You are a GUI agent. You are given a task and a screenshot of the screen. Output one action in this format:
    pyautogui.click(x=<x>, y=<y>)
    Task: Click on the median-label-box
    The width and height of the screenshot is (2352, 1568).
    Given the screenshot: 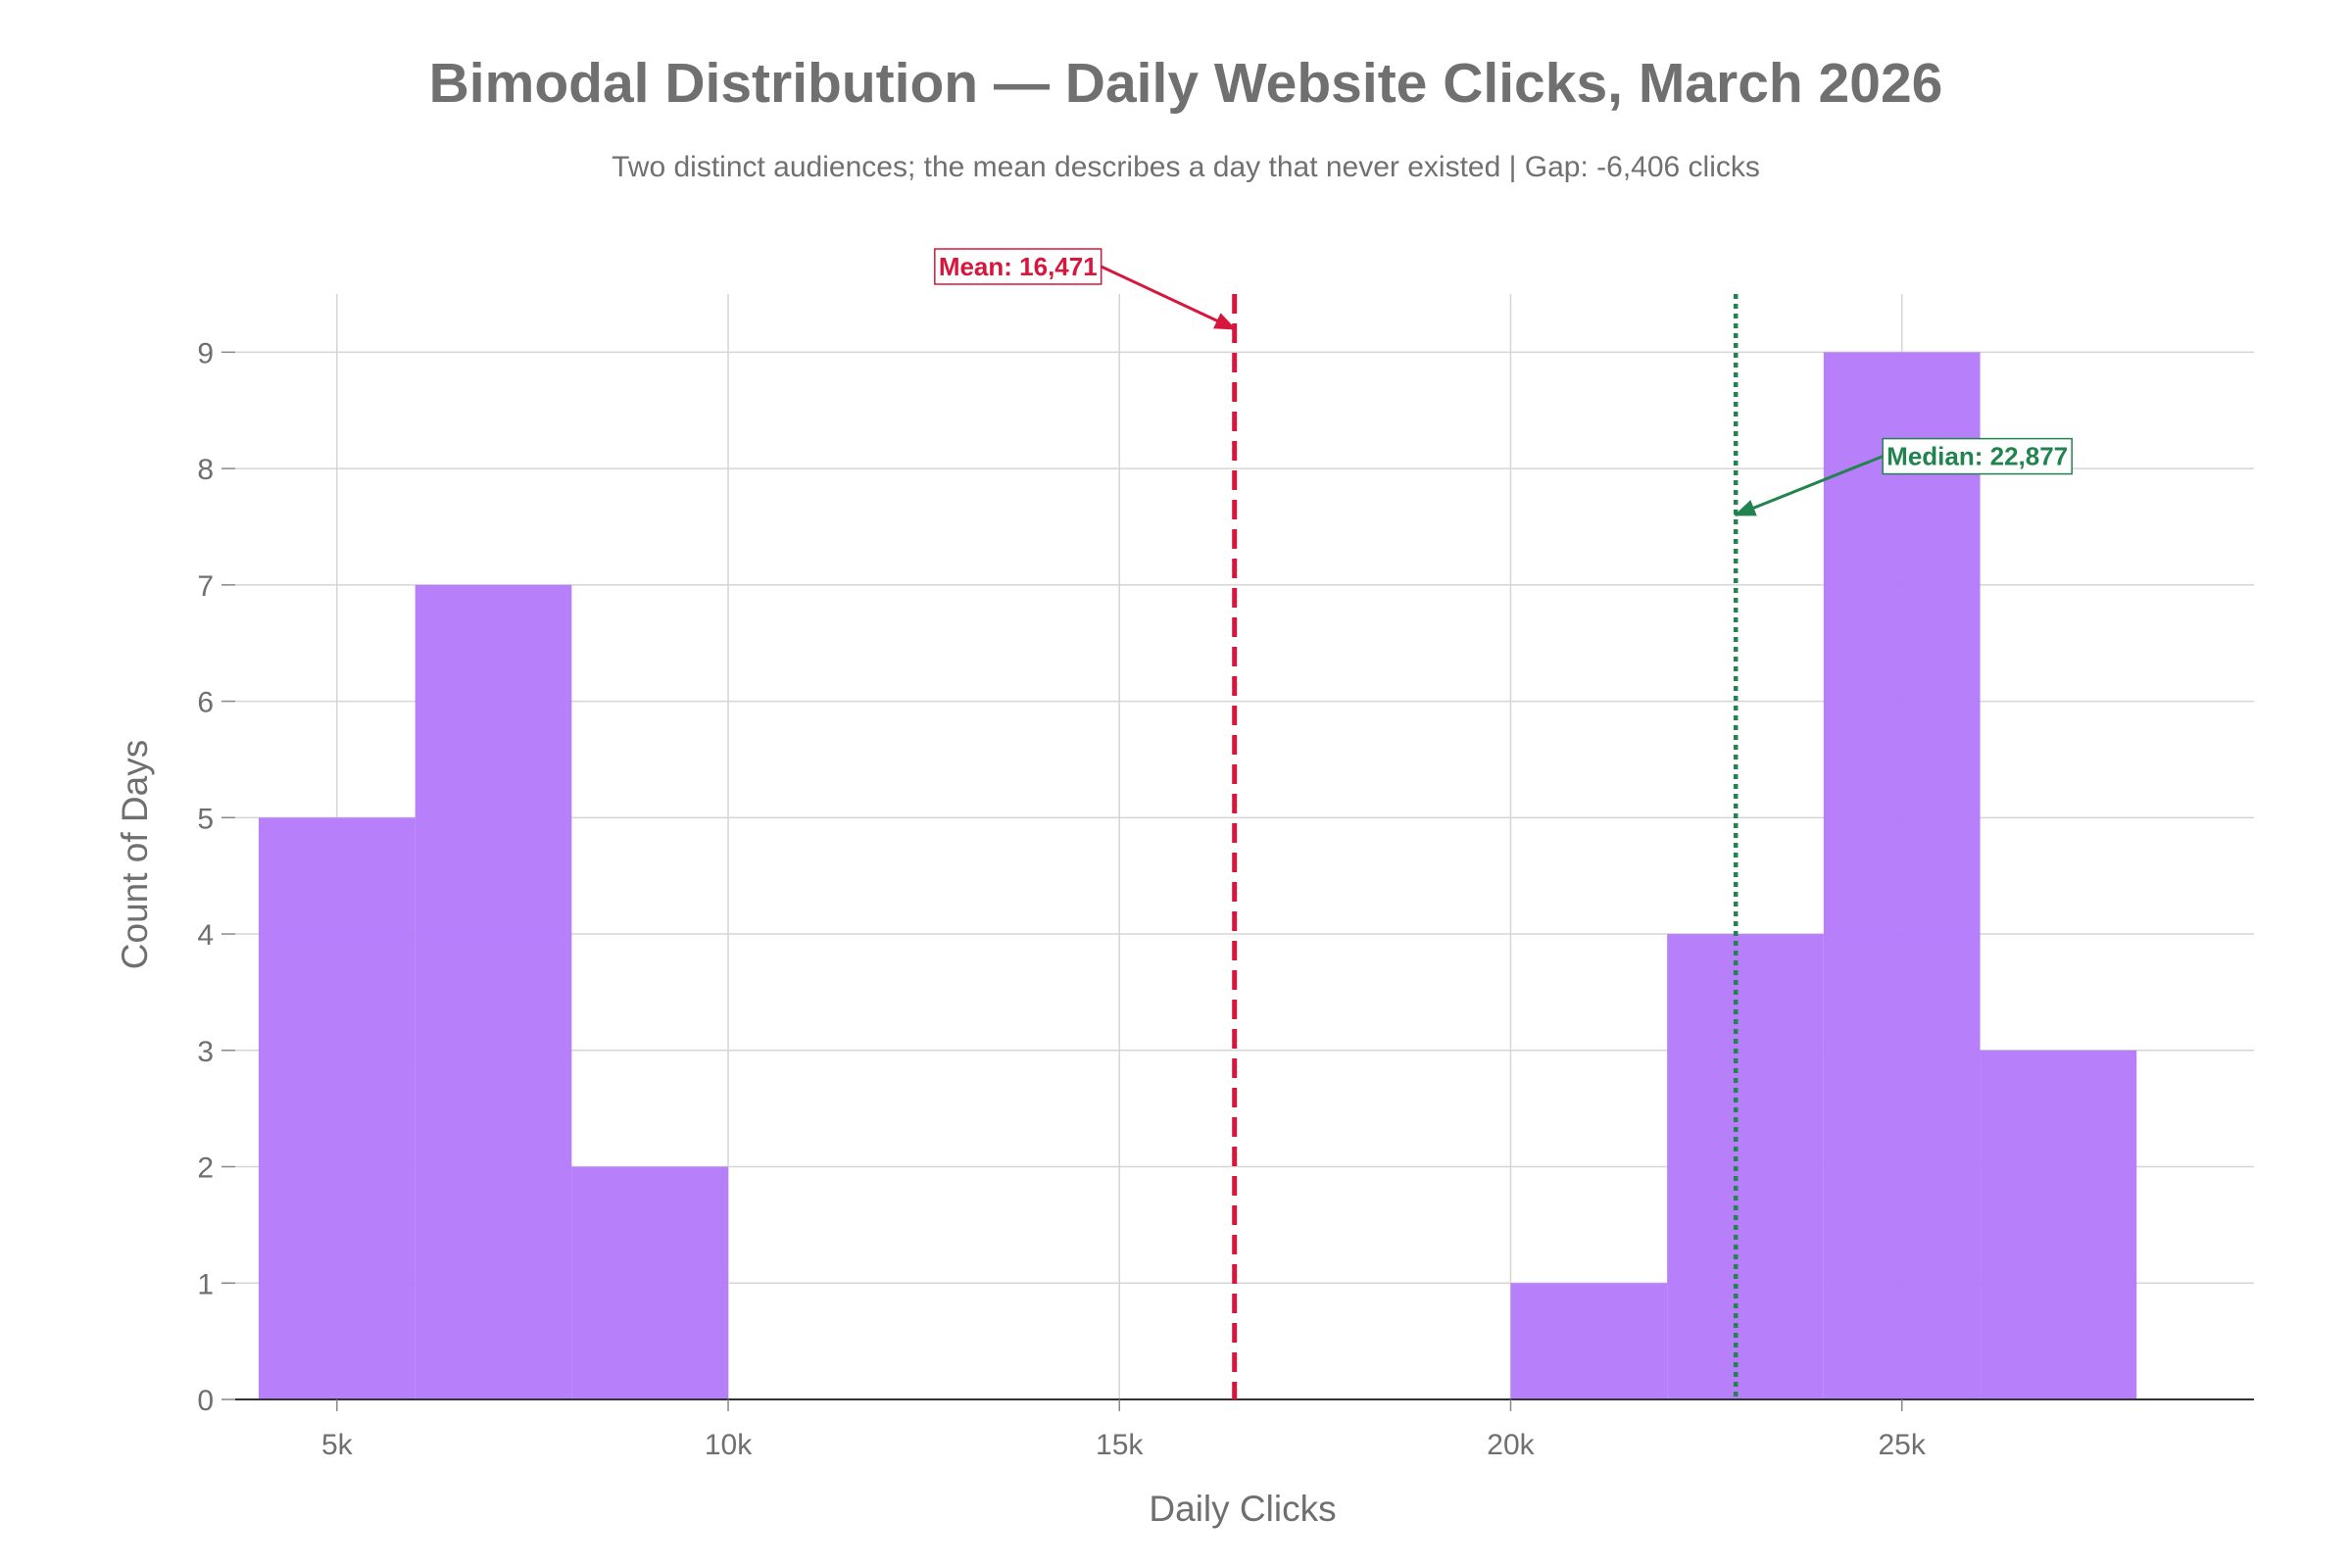 What is the action you would take?
    pyautogui.click(x=1977, y=456)
    